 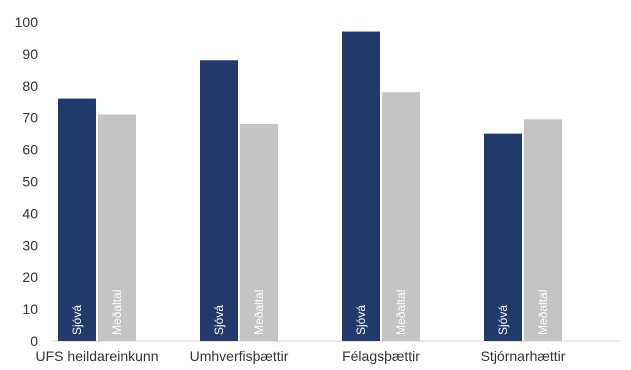 I want to click on y-tick-label: 20, so click(x=30, y=277).